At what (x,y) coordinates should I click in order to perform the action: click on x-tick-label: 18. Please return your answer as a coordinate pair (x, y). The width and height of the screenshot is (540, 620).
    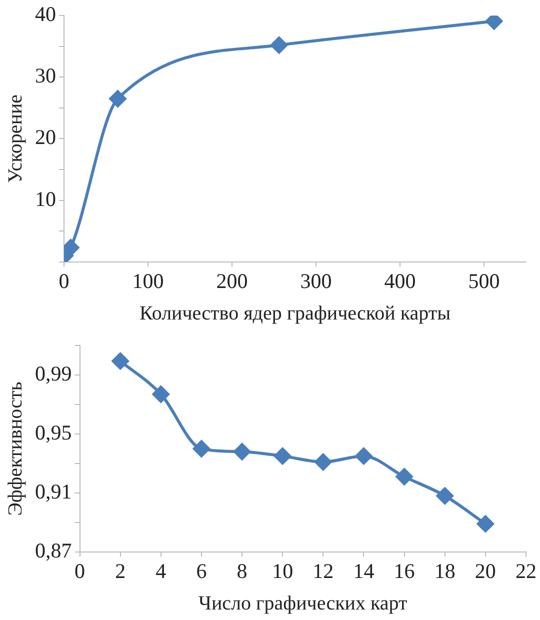
    Looking at the image, I should click on (445, 570).